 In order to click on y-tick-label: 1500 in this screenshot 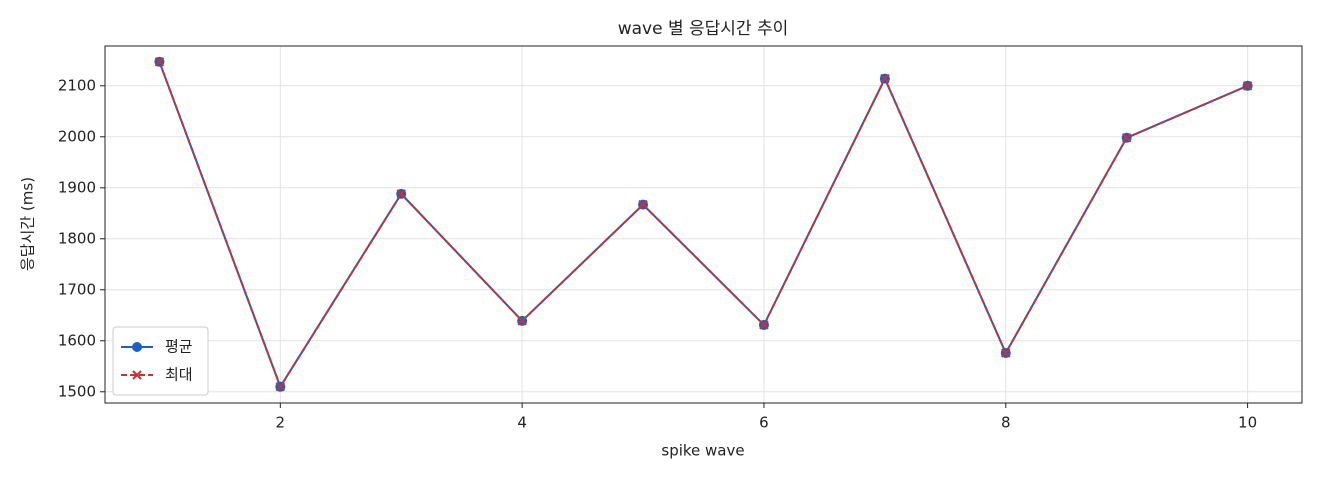, I will do `click(77, 391)`.